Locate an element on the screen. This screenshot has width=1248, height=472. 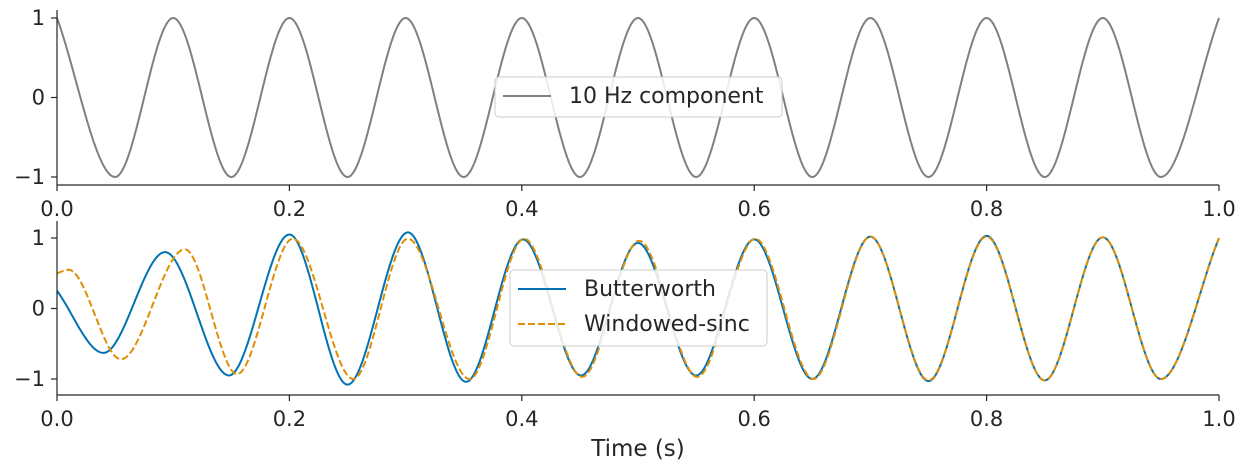
legend-bottom: Butterworth Windowed-sinc is located at coordinates (638, 308).